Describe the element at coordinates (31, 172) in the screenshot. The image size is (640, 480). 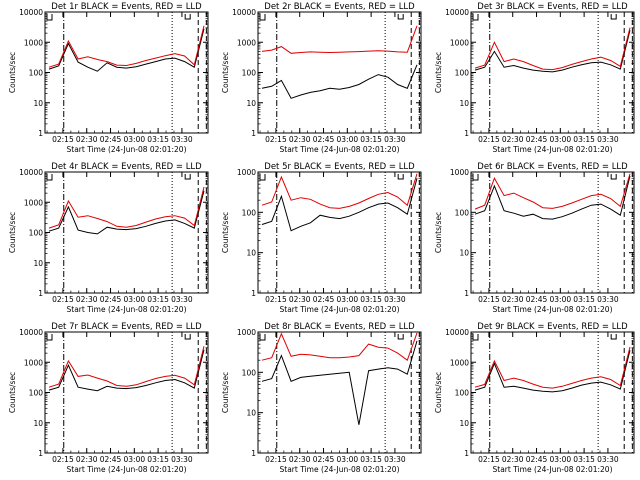
I see `y-tick-label: 10000` at that location.